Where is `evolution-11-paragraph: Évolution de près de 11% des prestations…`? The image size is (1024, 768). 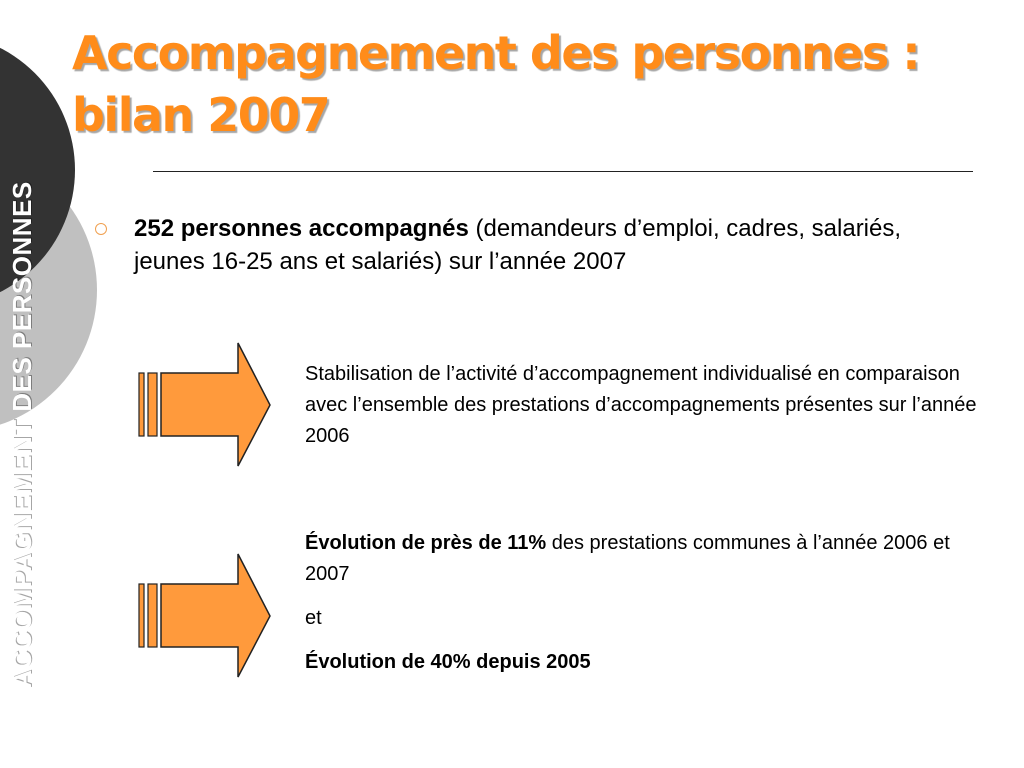
evolution-11-paragraph: Évolution de près de 11% des prestations… is located at coordinates (645, 559).